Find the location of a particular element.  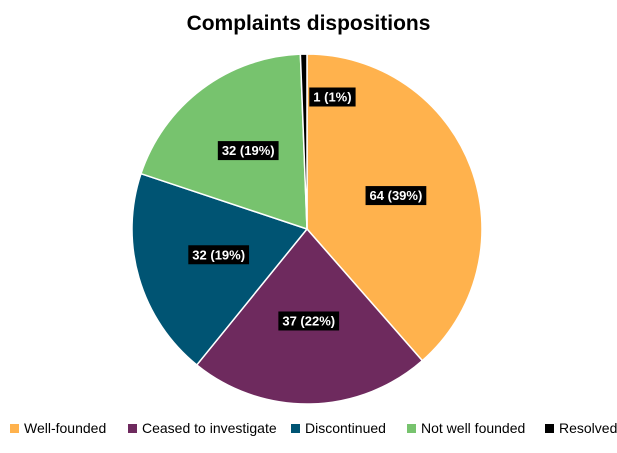

legend-item-ceased-to-investigate: Ceased to investigate is located at coordinates (202, 428).